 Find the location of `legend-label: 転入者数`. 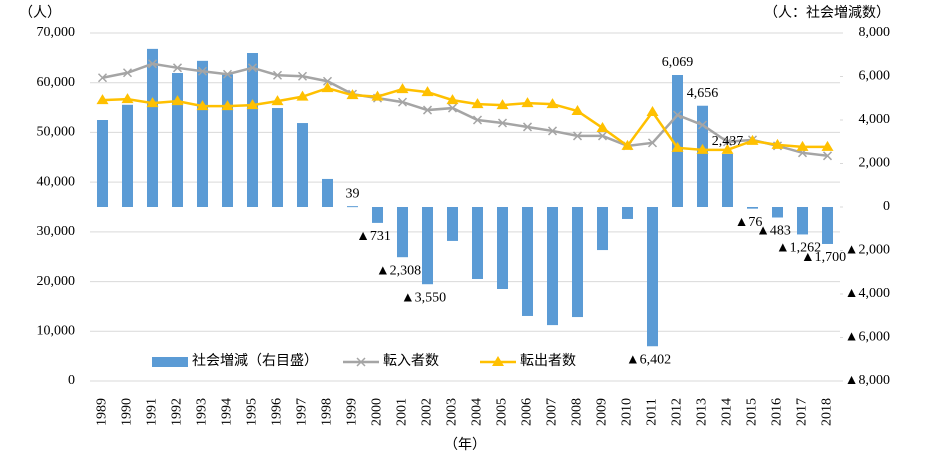

legend-label: 転入者数 is located at coordinates (411, 361).